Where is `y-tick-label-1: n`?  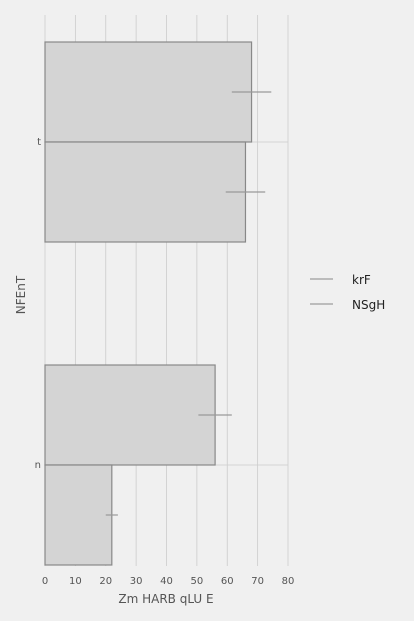
y-tick-label-1: n is located at coordinates (38, 465).